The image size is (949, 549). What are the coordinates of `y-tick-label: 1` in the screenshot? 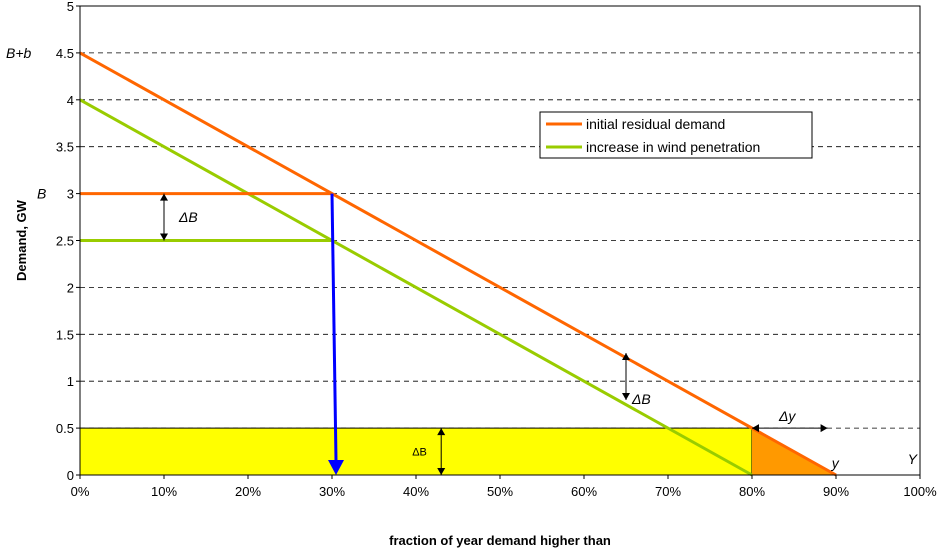 It's located at (70, 381).